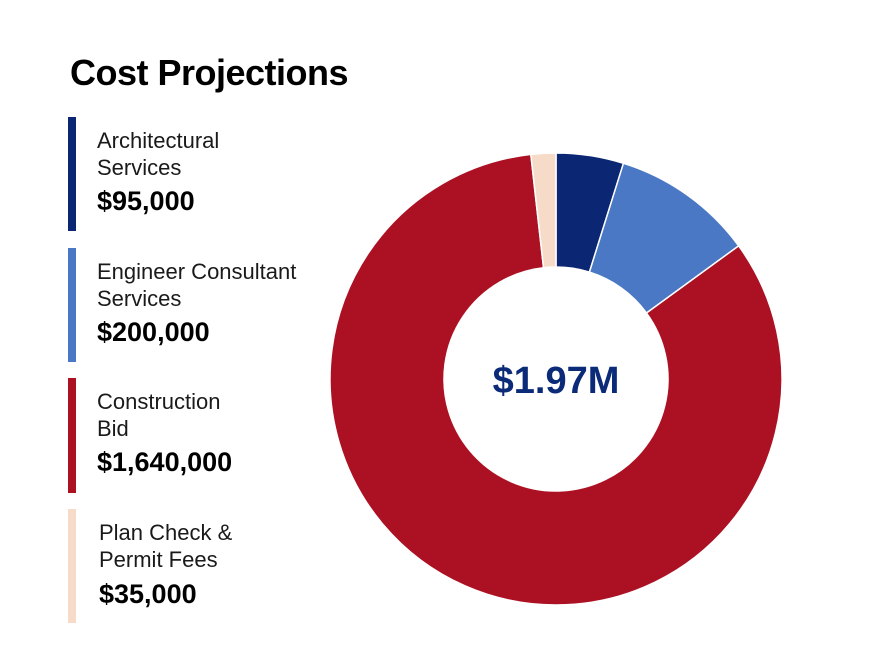 This screenshot has width=876, height=666. I want to click on legend-label-line1: Plan Check &, so click(166, 532).